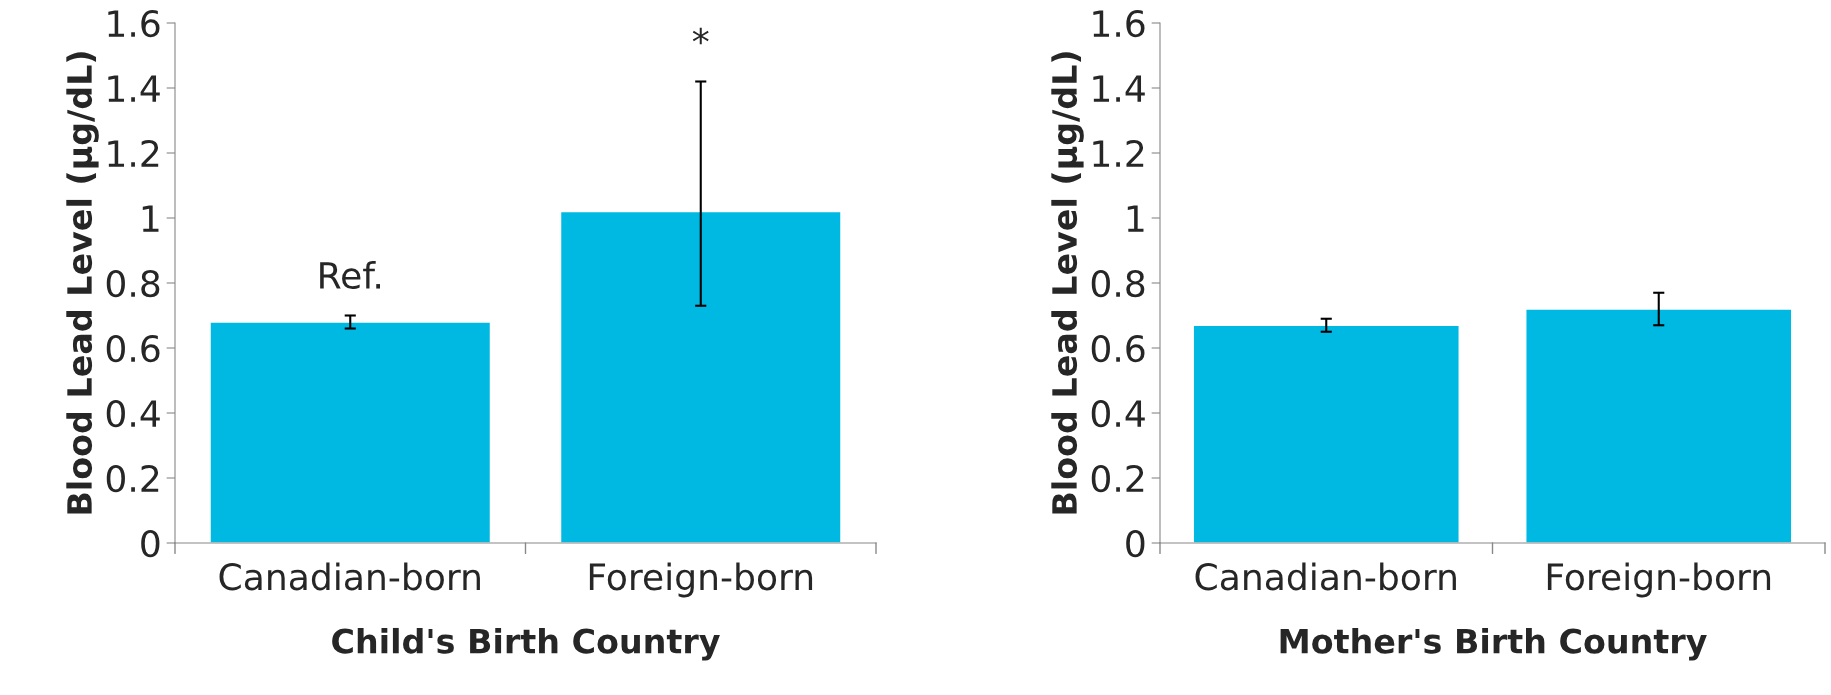  Describe the element at coordinates (350, 275) in the screenshot. I see `annotation: Ref.` at that location.